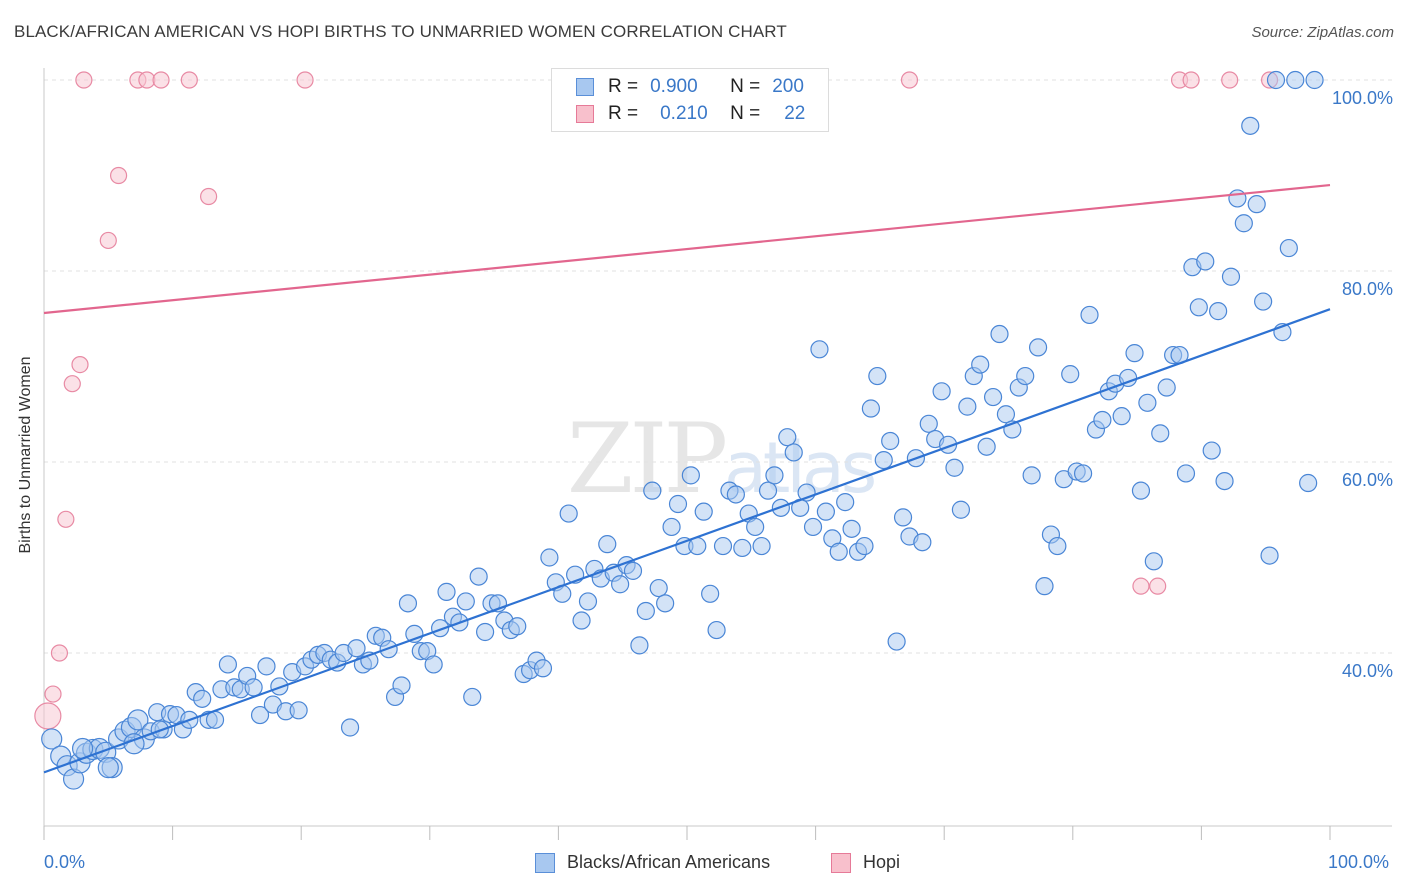 The height and width of the screenshot is (892, 1406). I want to click on series-label: Blacks/African Americans, so click(669, 862).